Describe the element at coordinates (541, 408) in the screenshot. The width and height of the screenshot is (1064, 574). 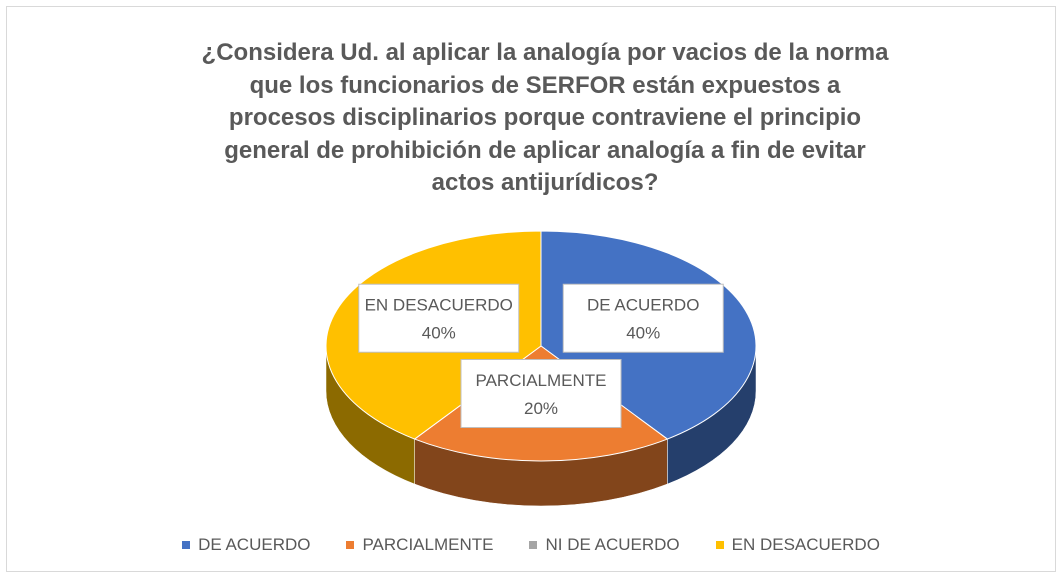
I see `label-value: 20%` at that location.